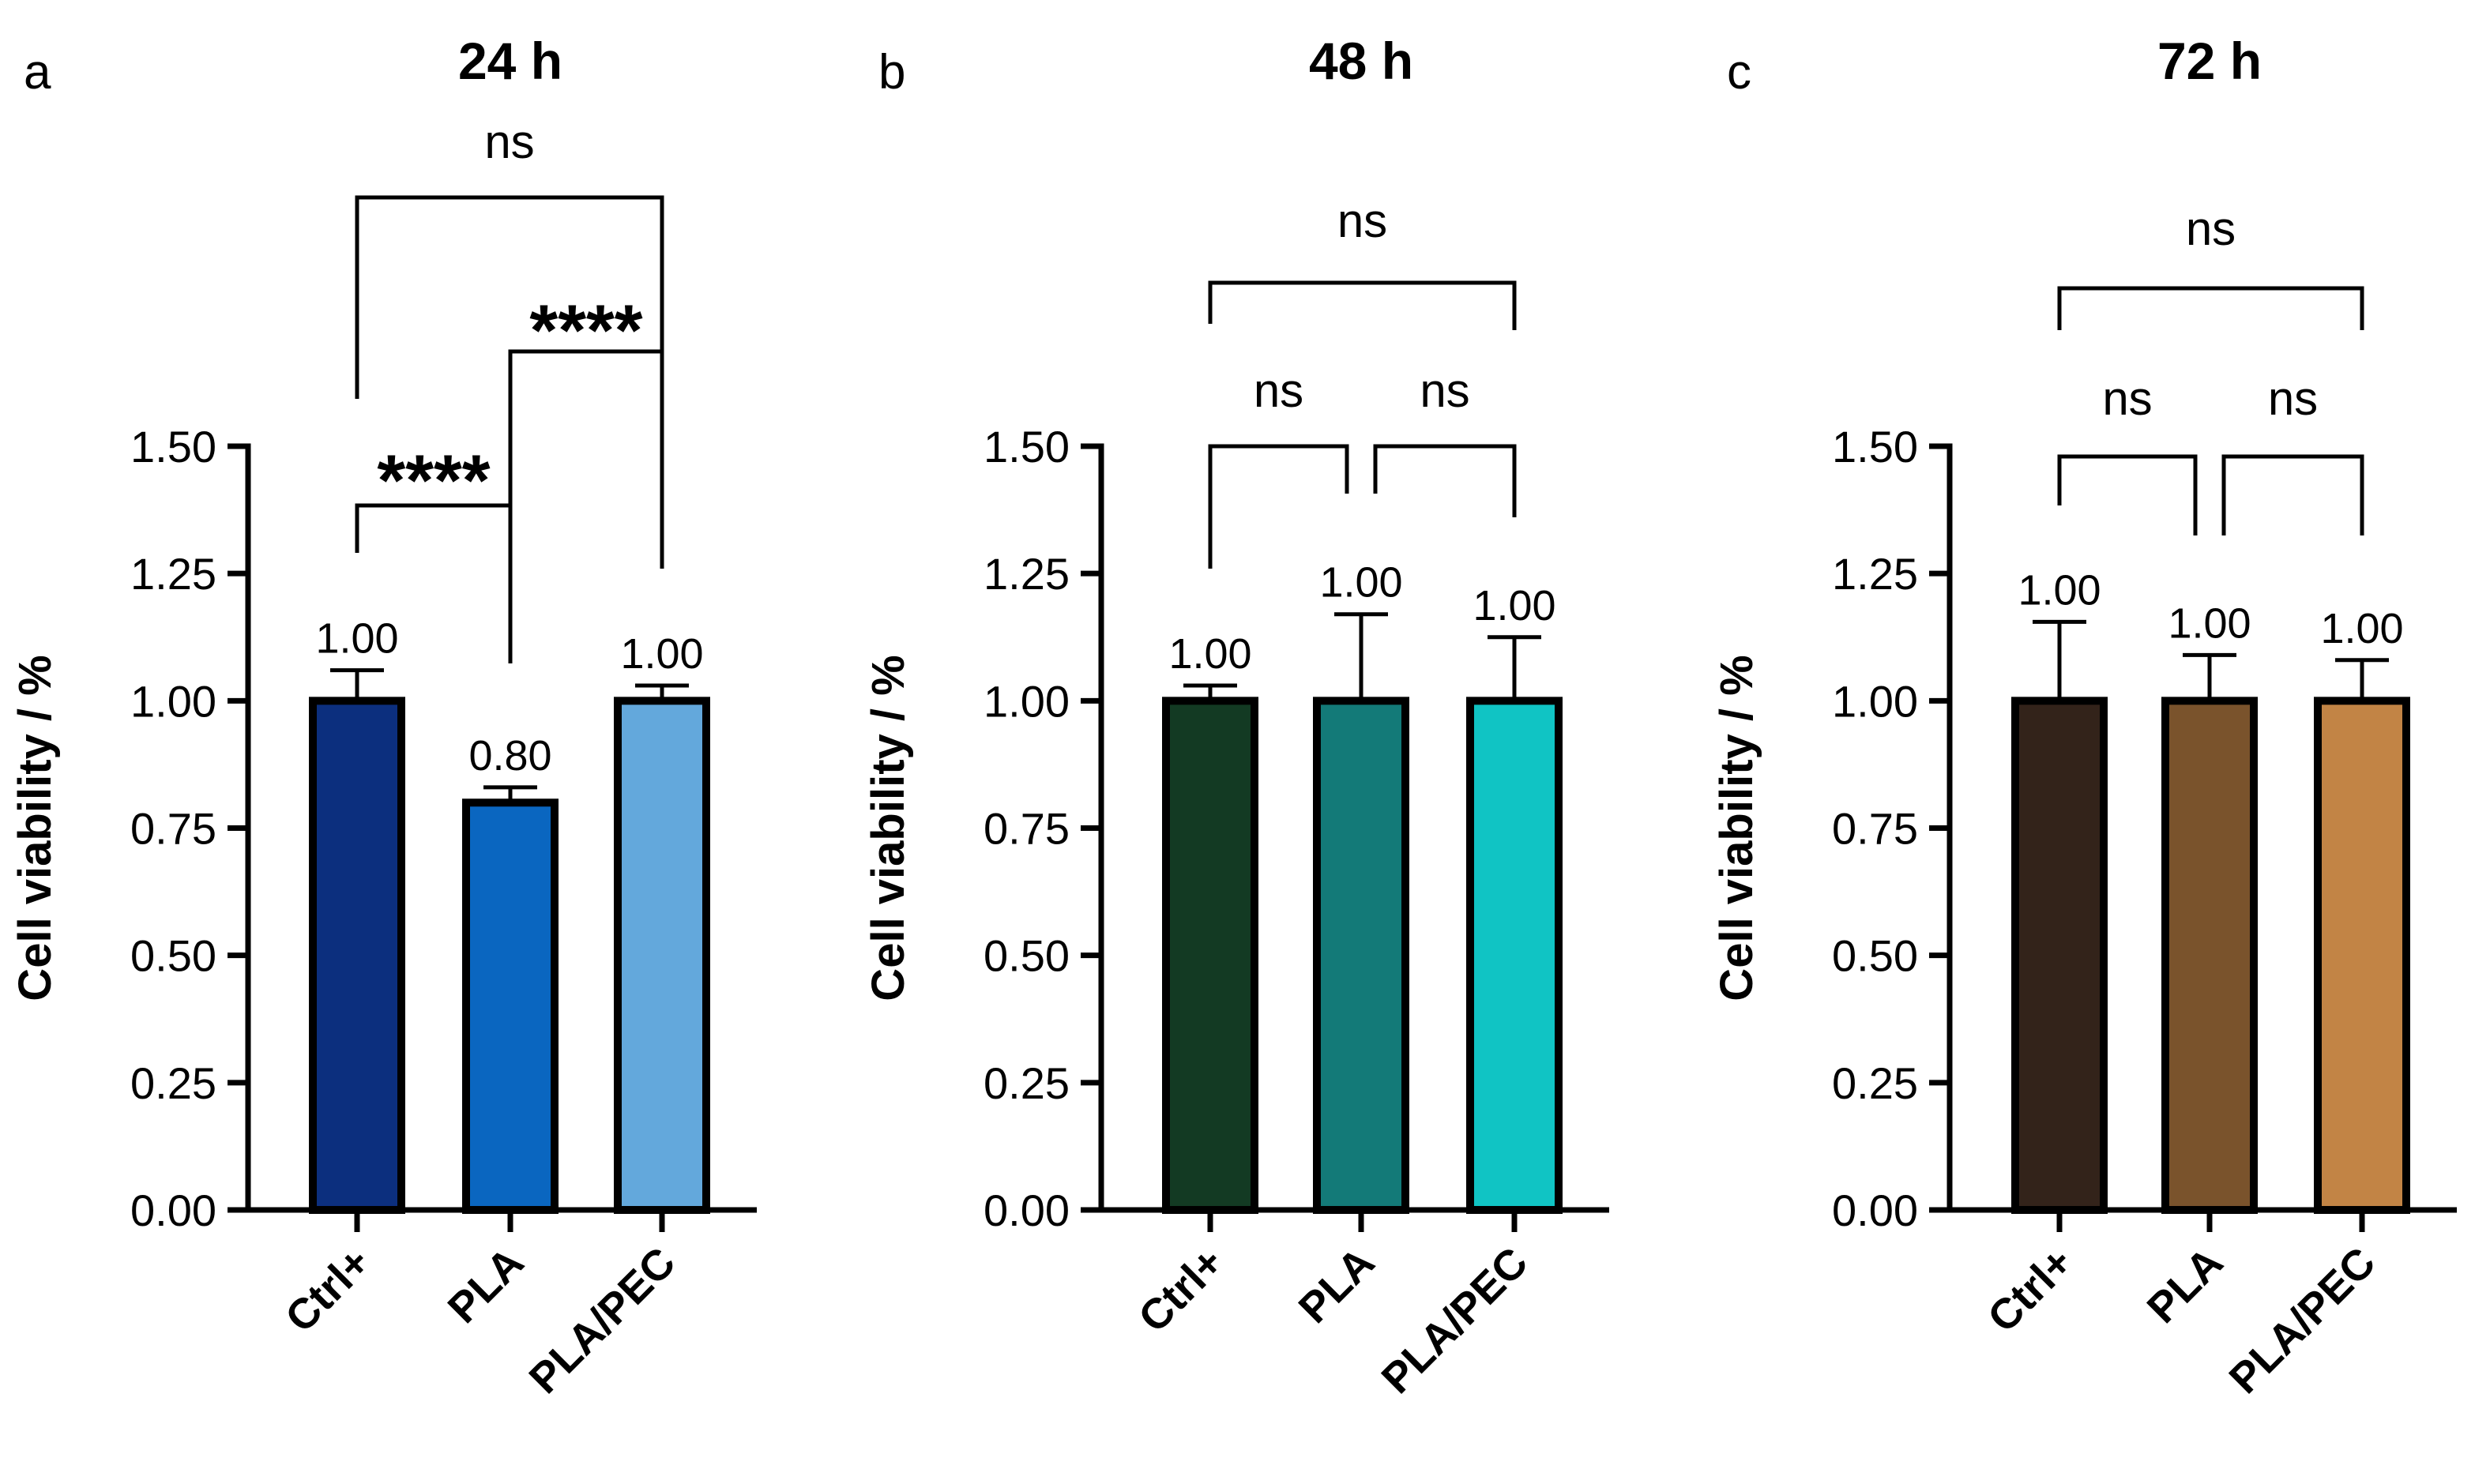 This screenshot has height=1484, width=2490. I want to click on panel-letter: a, so click(37, 72).